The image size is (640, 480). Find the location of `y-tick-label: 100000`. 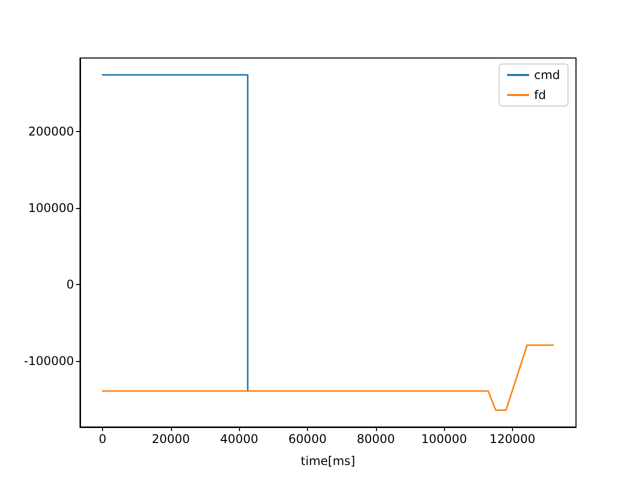

y-tick-label: 100000 is located at coordinates (51, 208).